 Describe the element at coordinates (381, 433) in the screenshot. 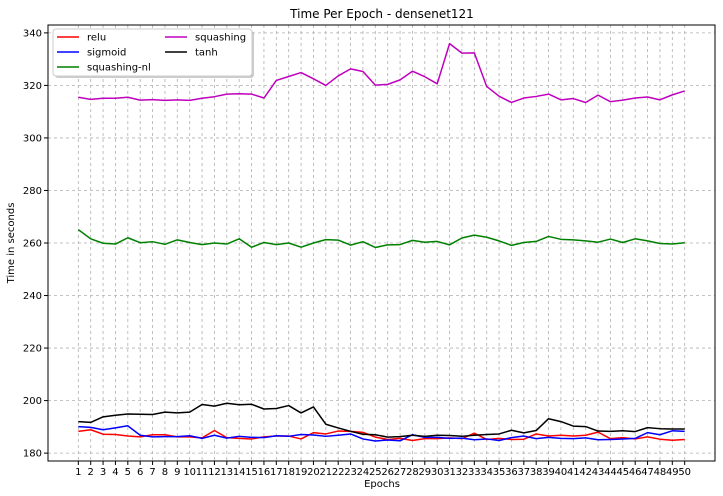

I see `series-line-sigmoid` at that location.